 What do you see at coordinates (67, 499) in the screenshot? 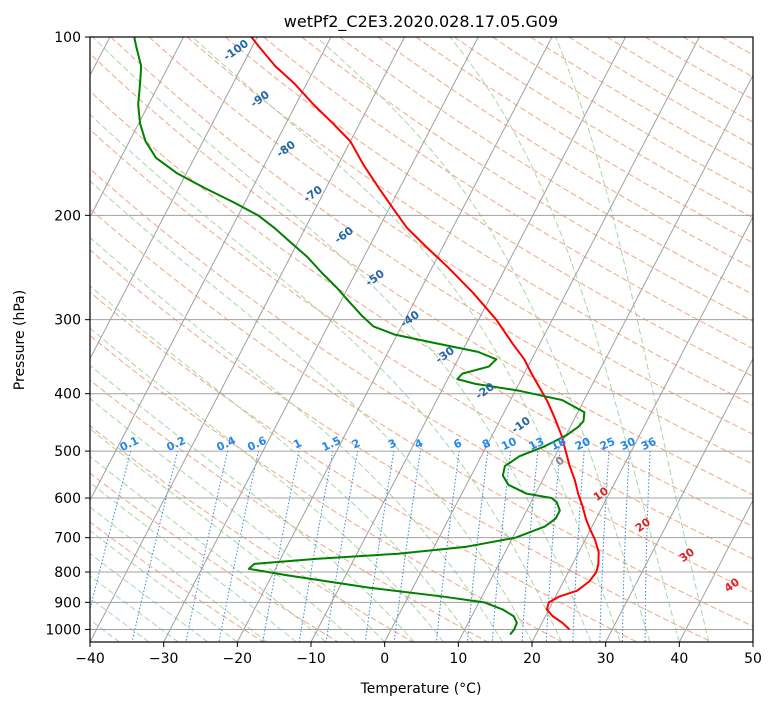
I see `y-tick-label: 600` at bounding box center [67, 499].